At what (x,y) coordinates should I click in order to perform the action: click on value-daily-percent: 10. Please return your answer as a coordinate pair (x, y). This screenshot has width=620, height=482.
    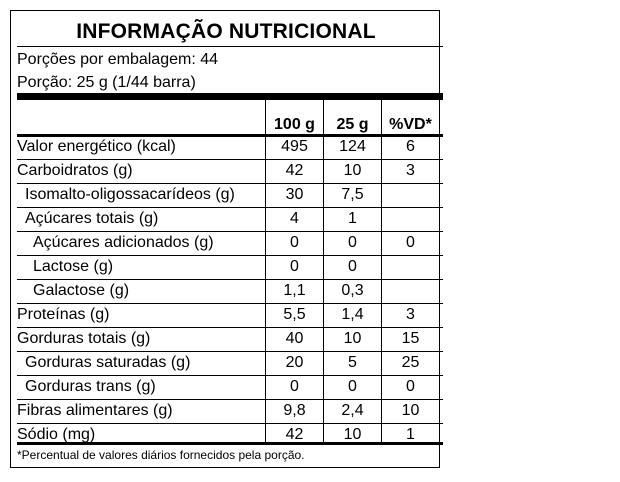
    Looking at the image, I should click on (410, 410).